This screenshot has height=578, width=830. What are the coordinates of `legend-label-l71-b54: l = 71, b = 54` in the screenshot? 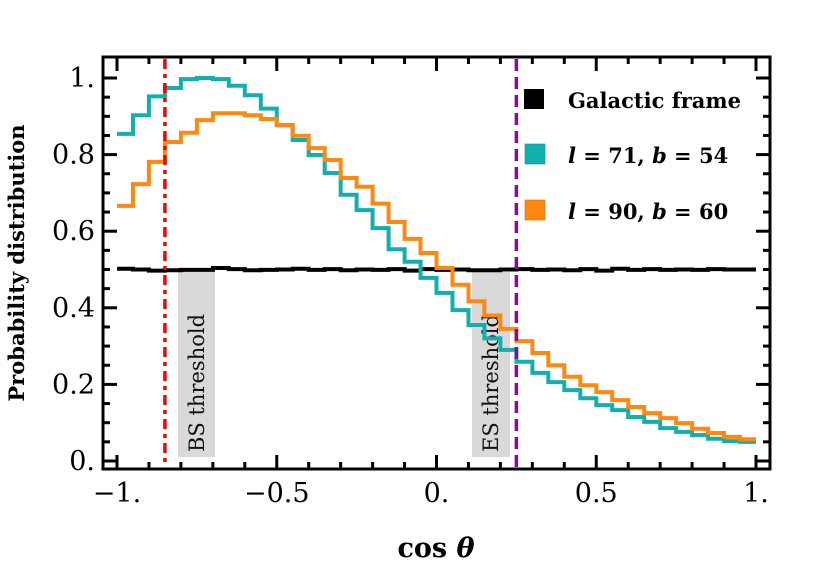 It's located at (648, 155).